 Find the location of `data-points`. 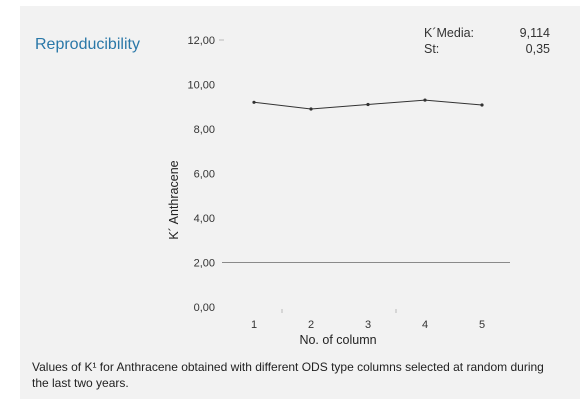

data-points is located at coordinates (368, 104).